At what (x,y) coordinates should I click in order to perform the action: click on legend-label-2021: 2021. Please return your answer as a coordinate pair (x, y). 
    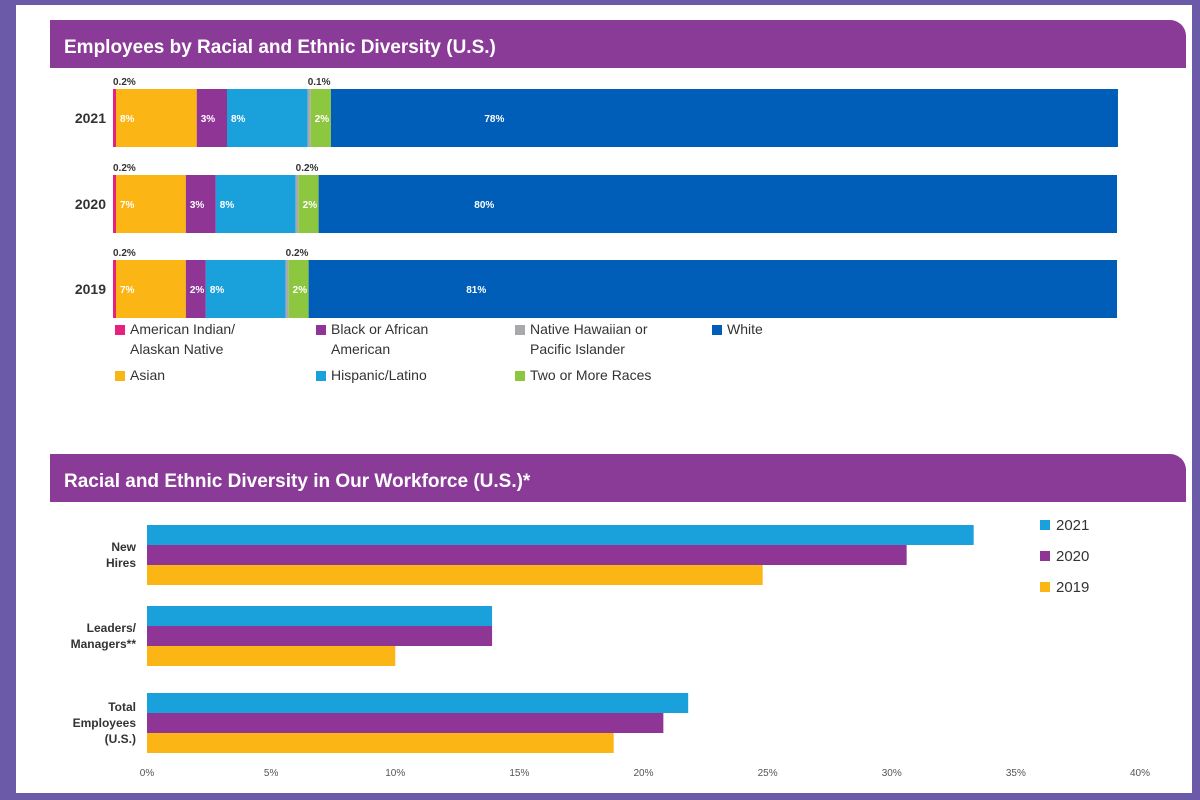
    Looking at the image, I should click on (1072, 525).